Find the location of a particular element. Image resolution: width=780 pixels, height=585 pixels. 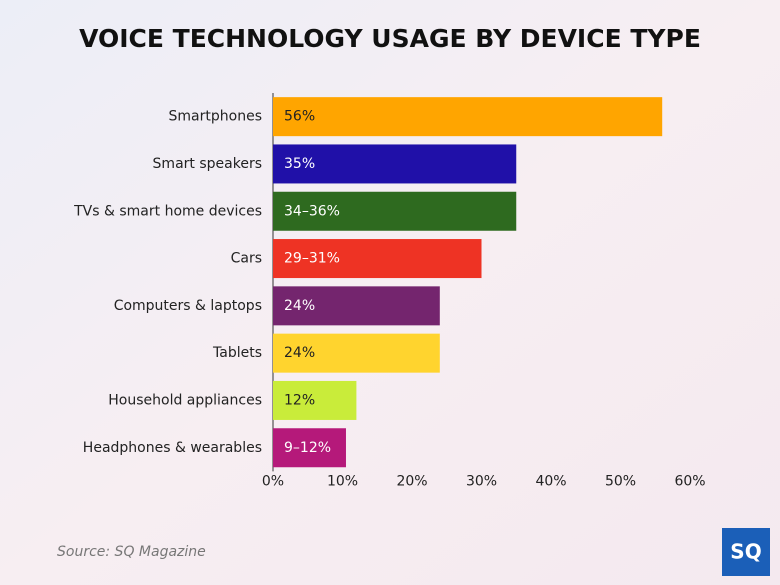

y-tick-label: TVs & smart home devices is located at coordinates (167, 211).